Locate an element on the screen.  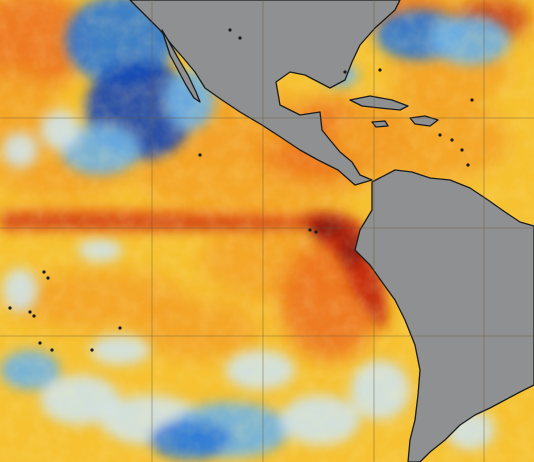
jamaica-island is located at coordinates (380, 124).